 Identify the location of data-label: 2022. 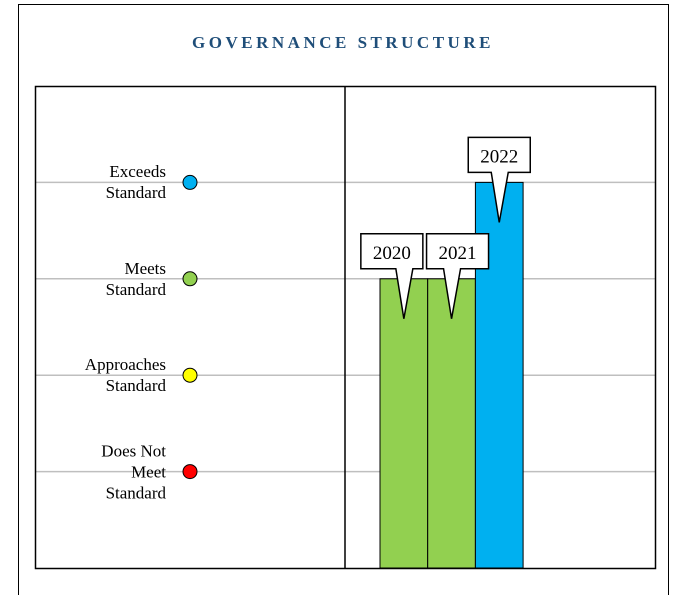
(499, 179).